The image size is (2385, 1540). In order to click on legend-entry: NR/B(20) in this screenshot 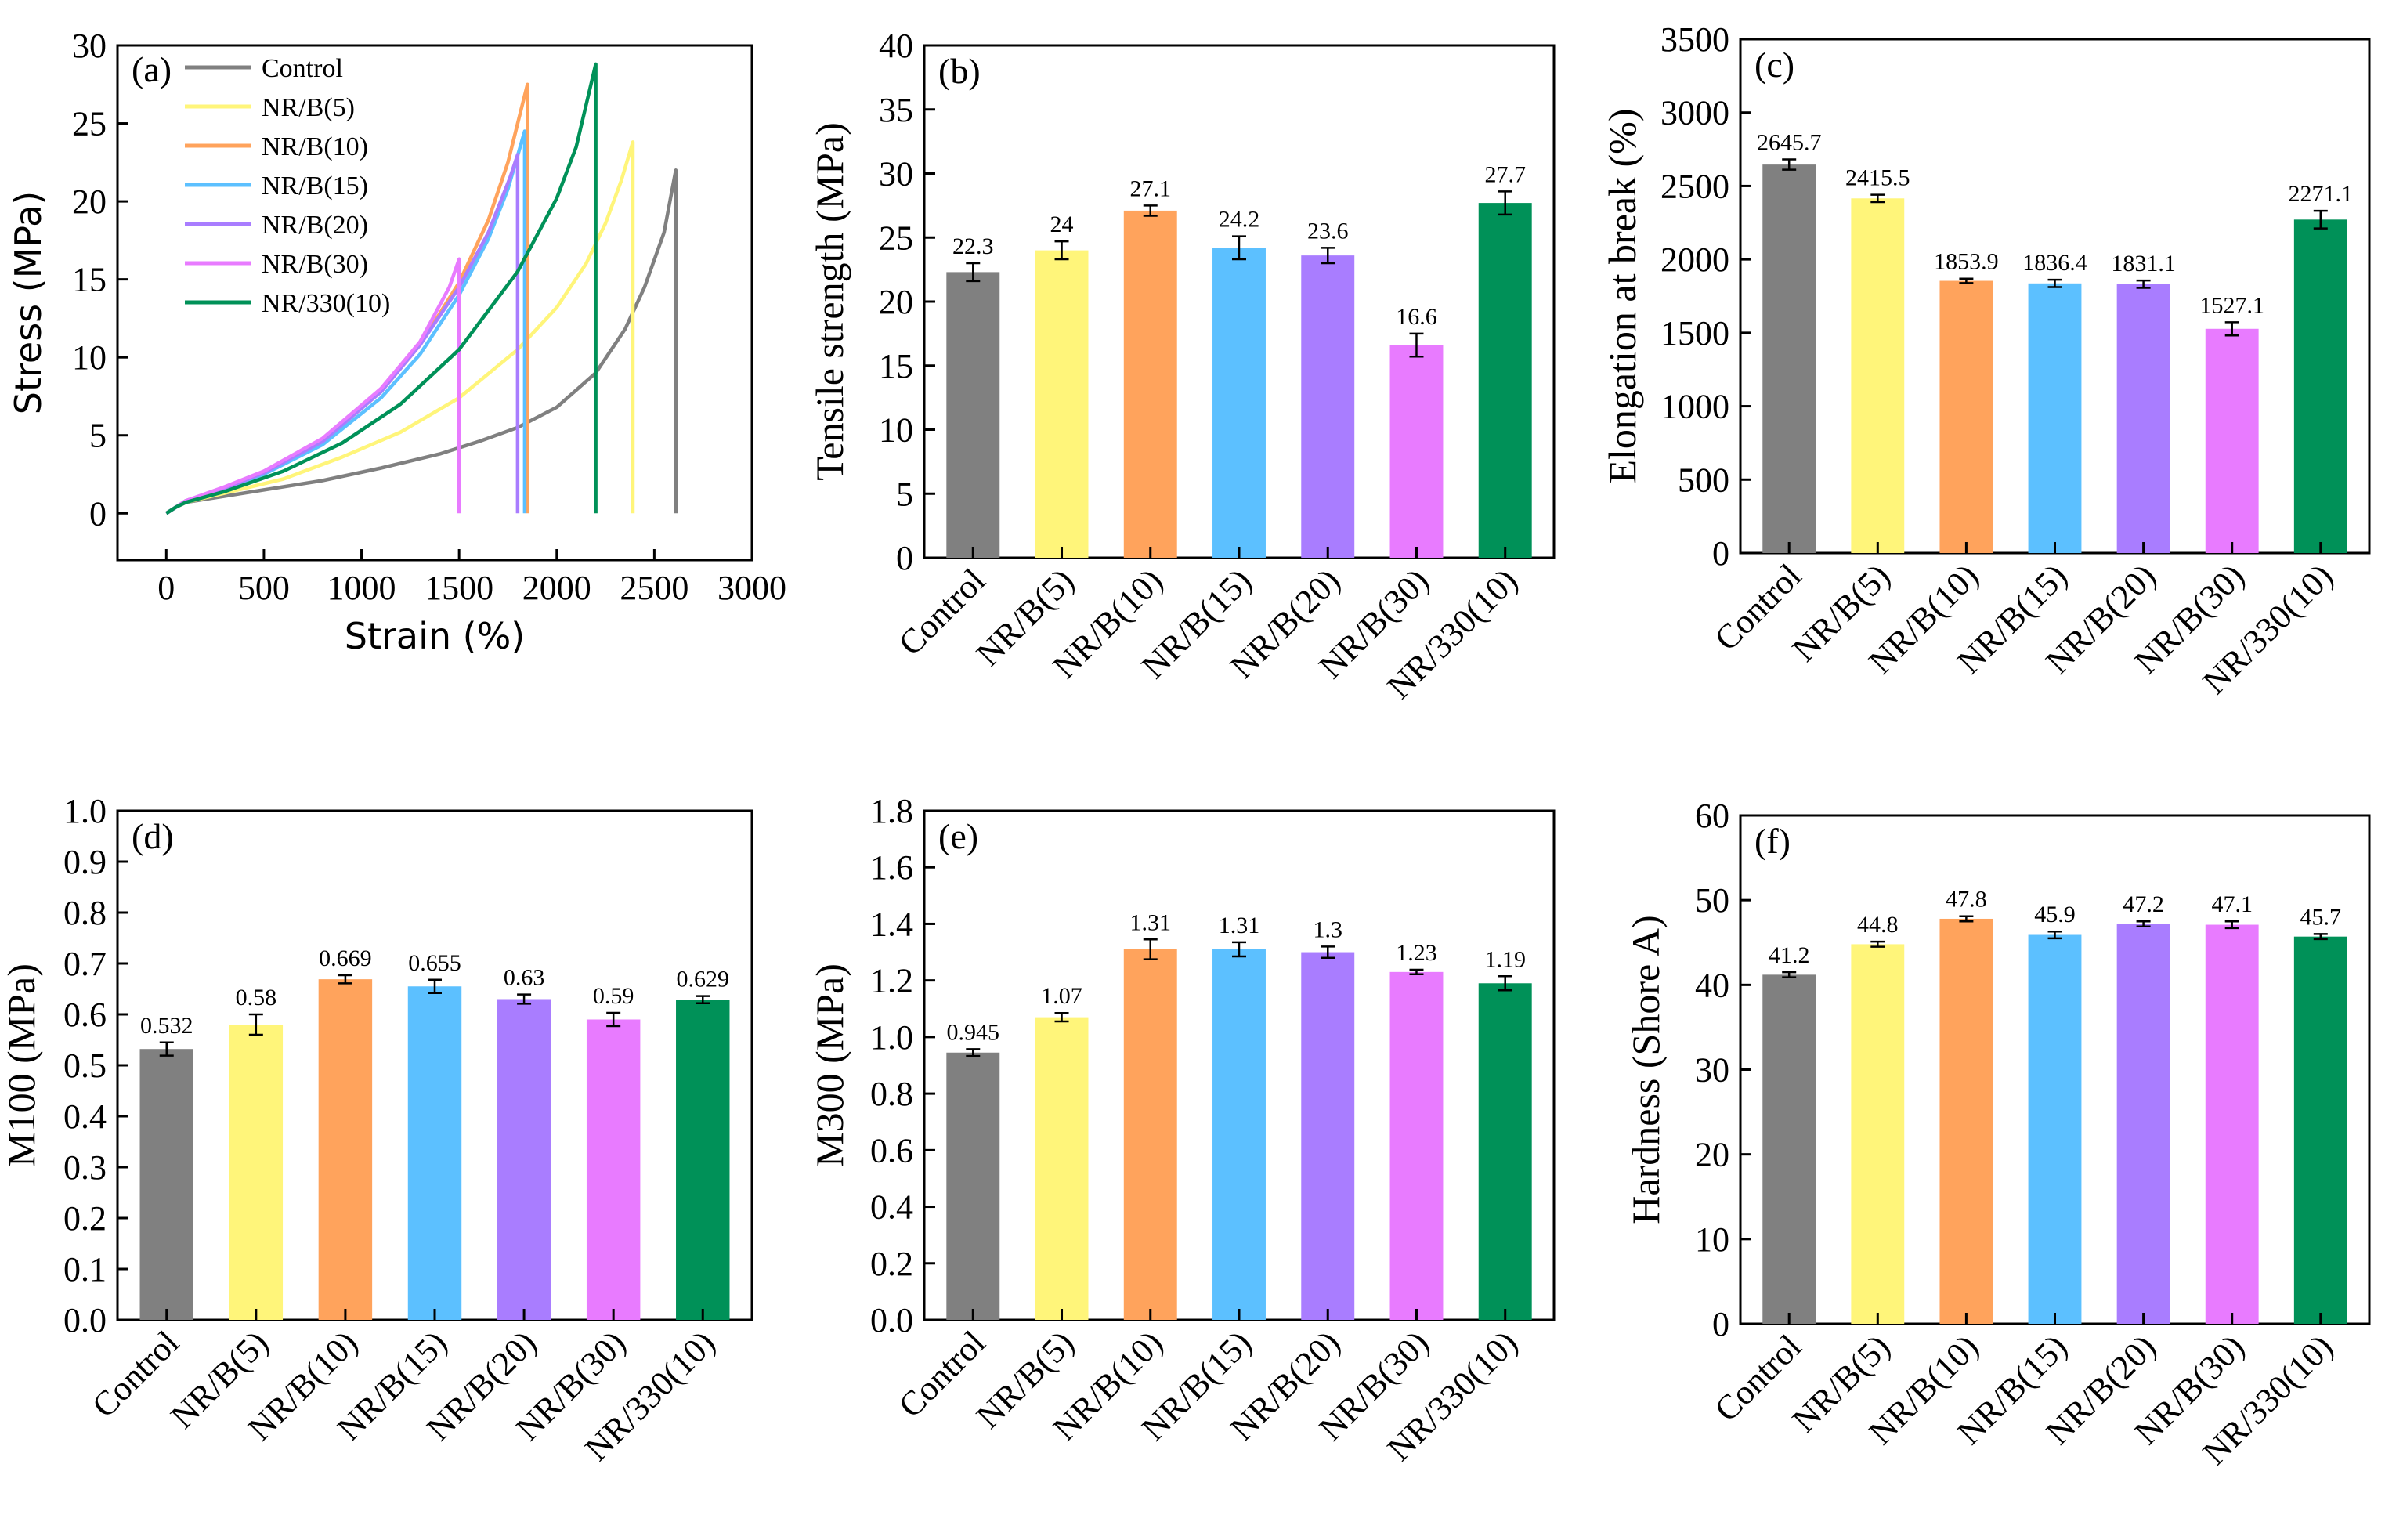, I will do `click(315, 225)`.